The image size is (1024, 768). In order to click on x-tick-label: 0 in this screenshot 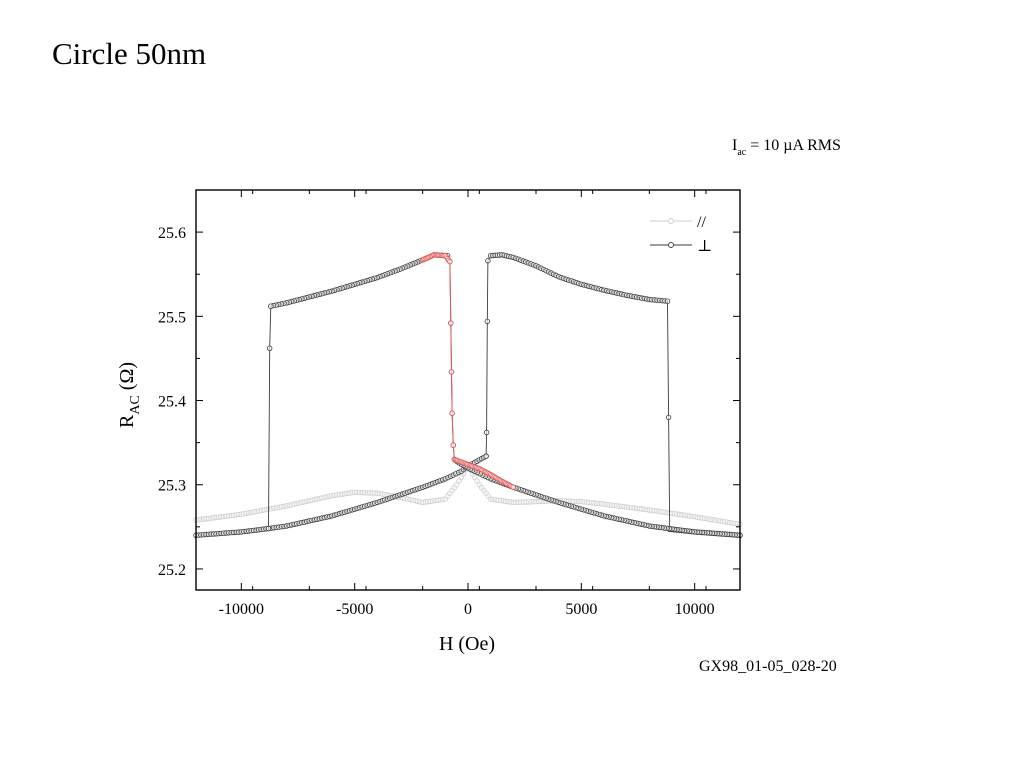, I will do `click(468, 609)`.